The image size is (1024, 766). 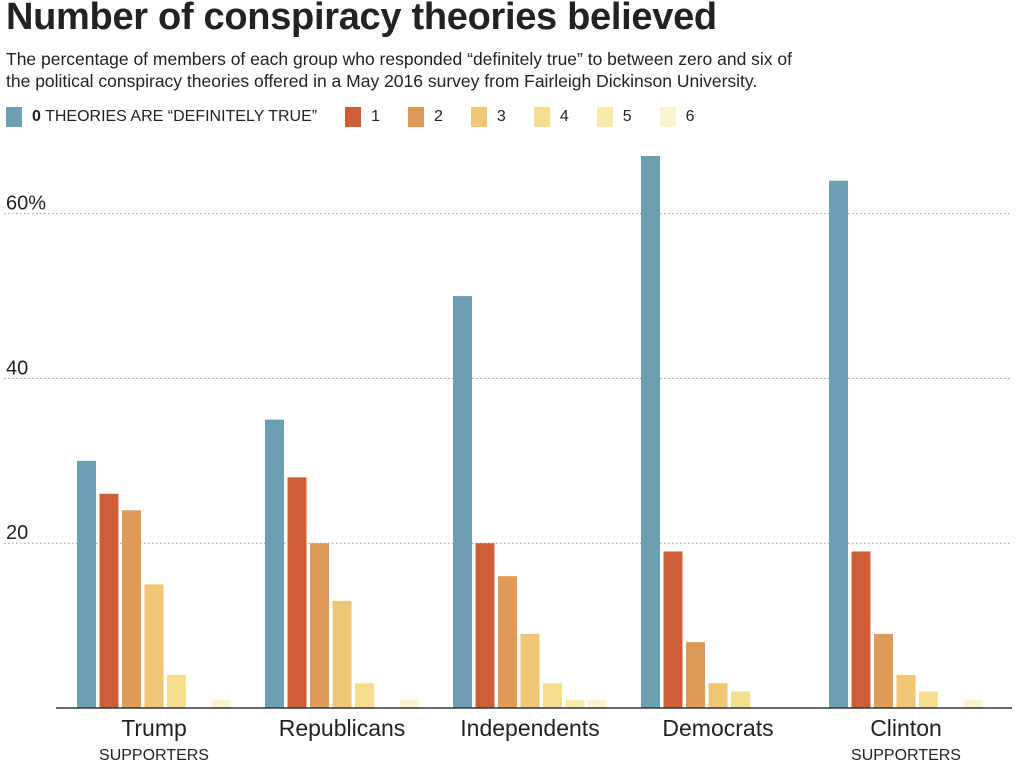 What do you see at coordinates (906, 755) in the screenshot?
I see `category-sublabel-4: SUPPORTERS` at bounding box center [906, 755].